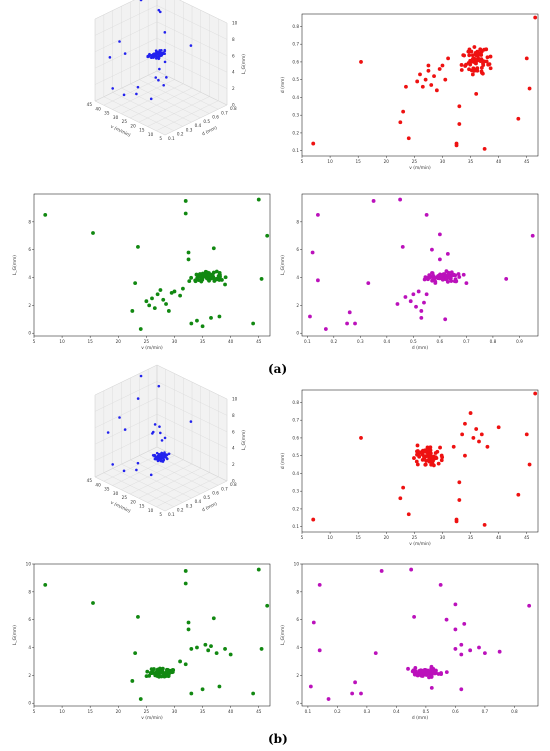 The height and width of the screenshot is (751, 550). What do you see at coordinates (387, 161) in the screenshot?
I see `x-tick-label: 20` at bounding box center [387, 161].